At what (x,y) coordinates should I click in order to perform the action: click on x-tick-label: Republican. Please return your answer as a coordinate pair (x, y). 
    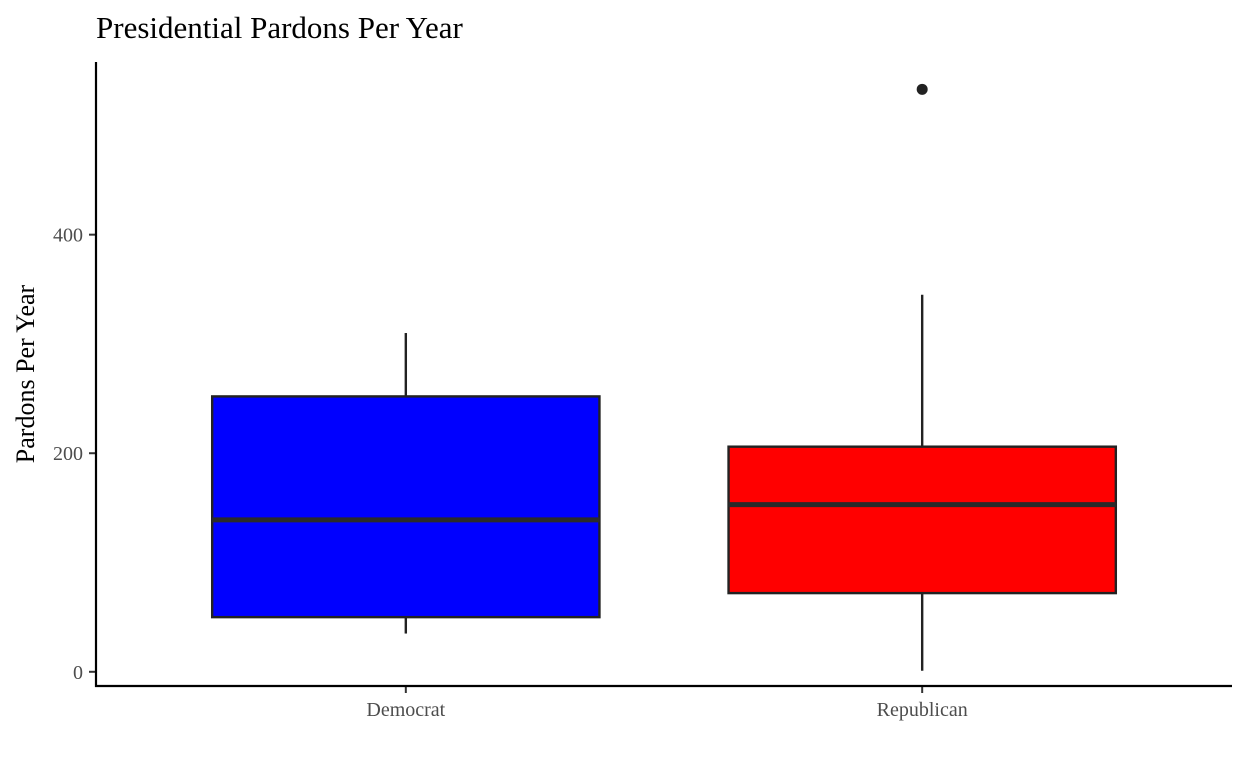
    Looking at the image, I should click on (922, 710).